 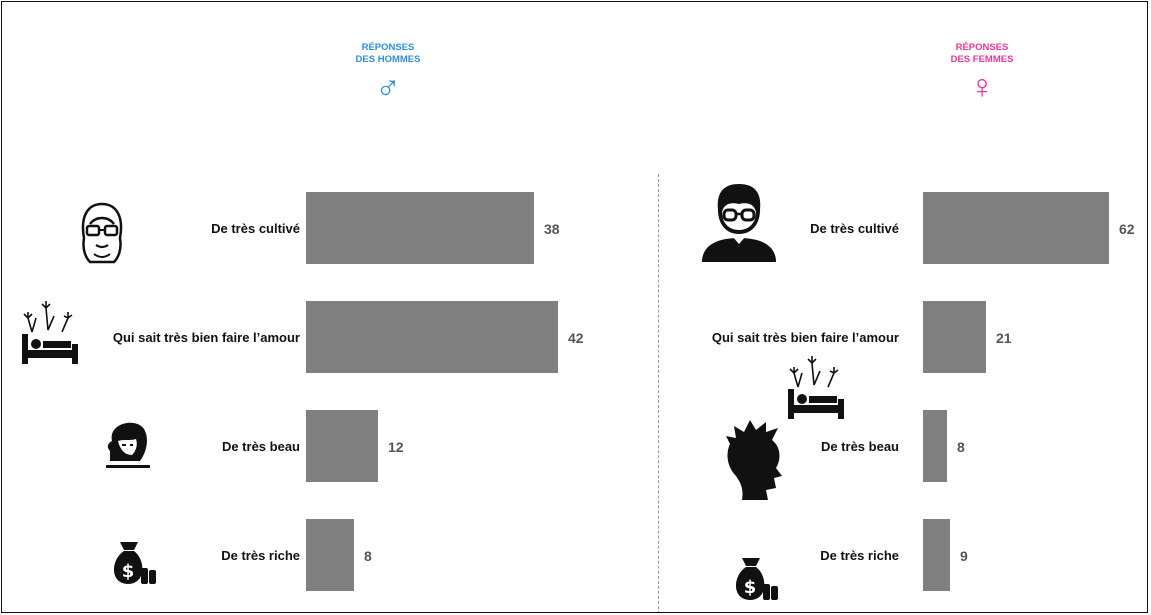 What do you see at coordinates (102, 233) in the screenshot?
I see `woman-glasses-icon` at bounding box center [102, 233].